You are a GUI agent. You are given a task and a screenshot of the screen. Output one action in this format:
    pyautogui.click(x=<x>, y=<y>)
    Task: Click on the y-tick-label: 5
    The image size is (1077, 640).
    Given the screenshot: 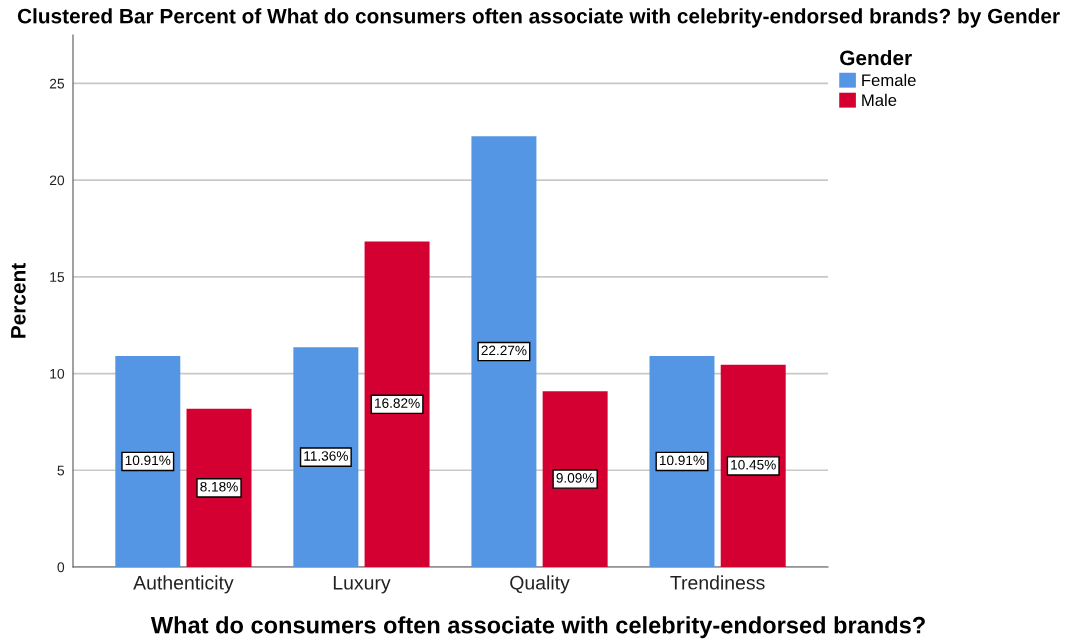 What is the action you would take?
    pyautogui.click(x=61, y=470)
    